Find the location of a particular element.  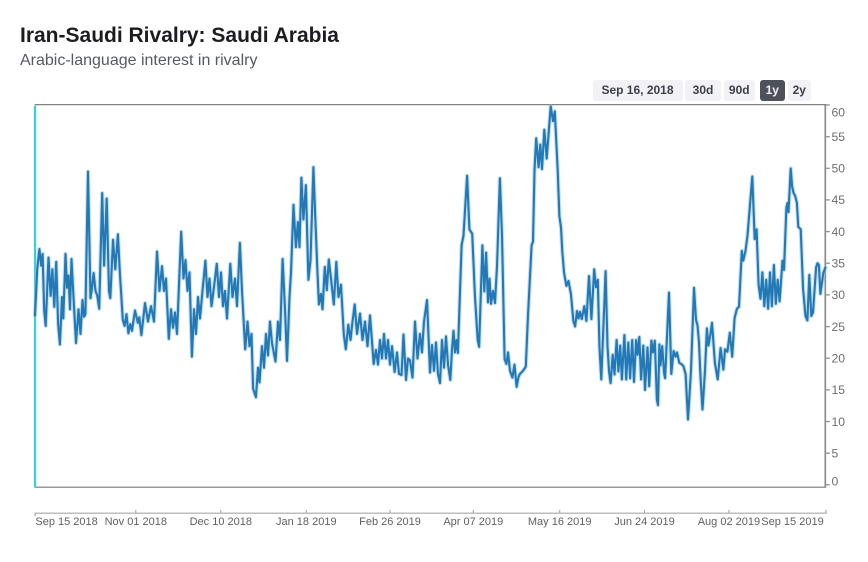

svg-text: Jun 24 2019 is located at coordinates (644, 522).